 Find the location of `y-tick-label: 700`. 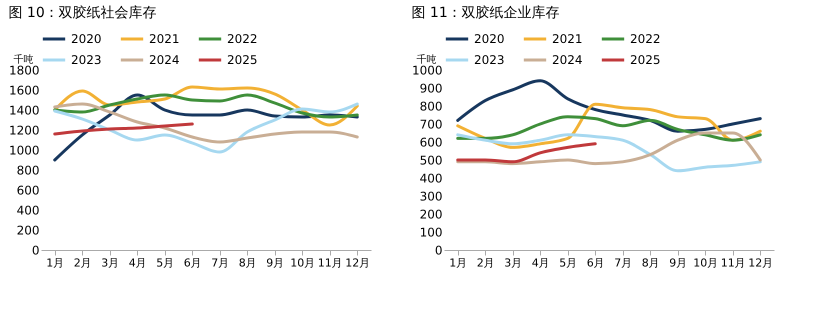

y-tick-label: 700 is located at coordinates (431, 125).